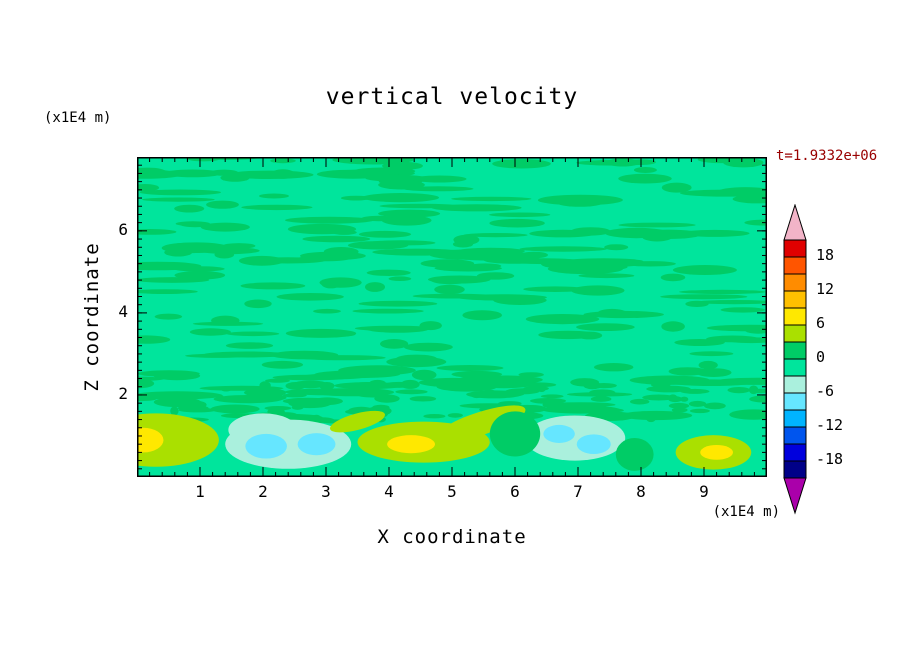 Image resolution: width=904 pixels, height=654 pixels. I want to click on x-tick-label: 6, so click(515, 491).